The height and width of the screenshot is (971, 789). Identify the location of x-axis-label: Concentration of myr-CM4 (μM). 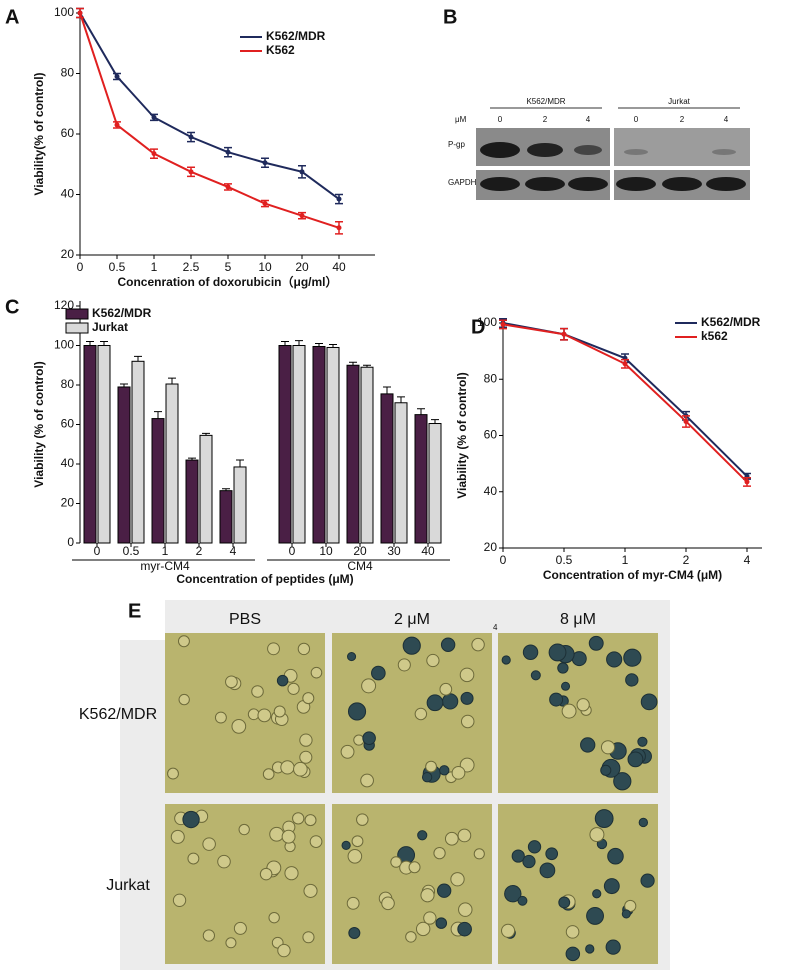
(632, 575).